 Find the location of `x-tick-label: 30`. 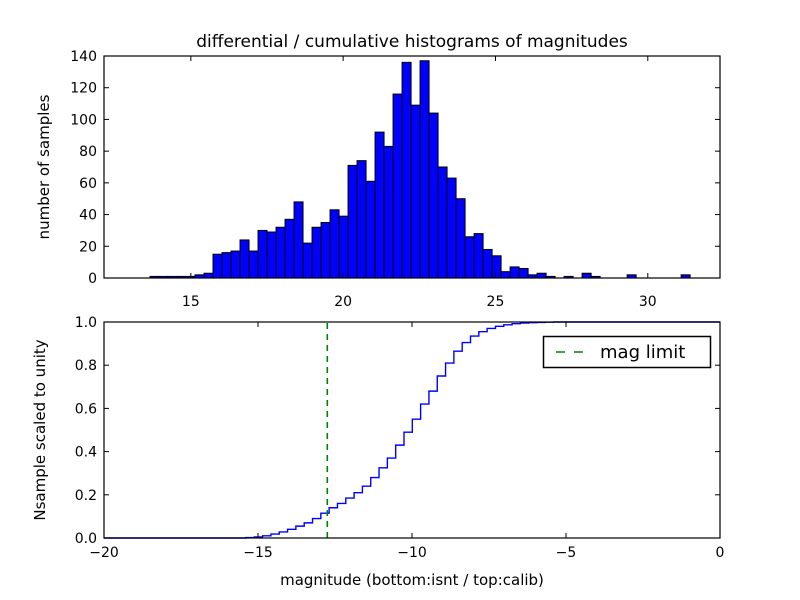

x-tick-label: 30 is located at coordinates (648, 302).